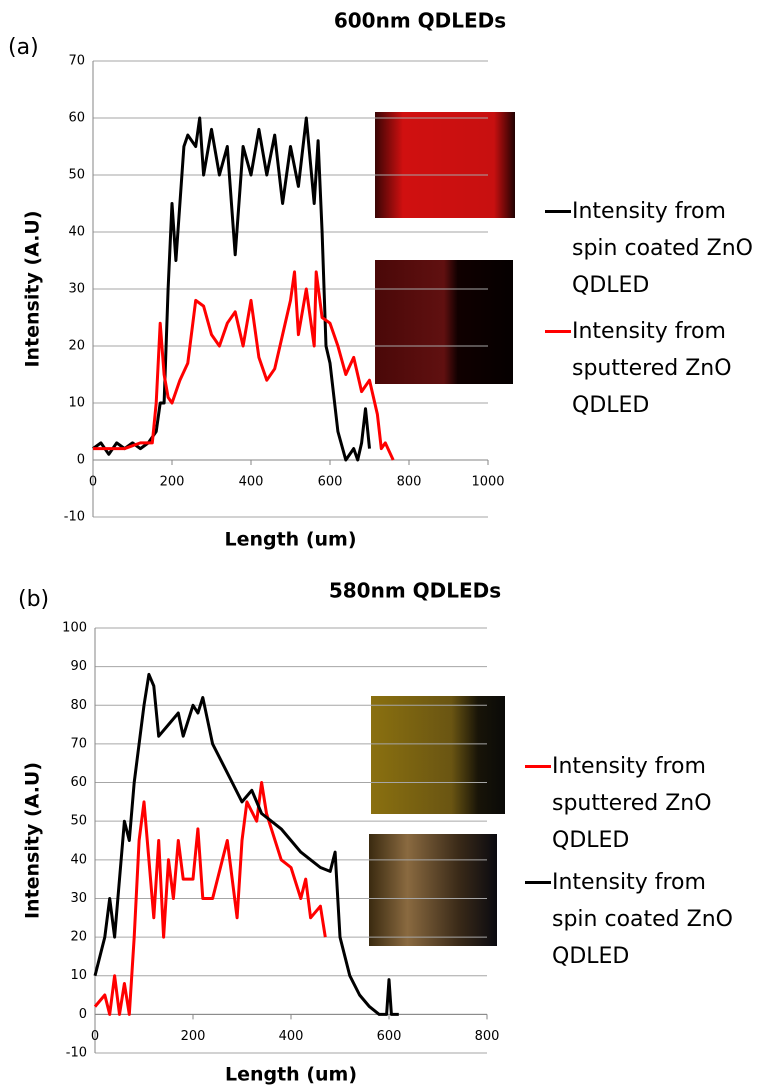  I want to click on x-tick-label: 1000, so click(487, 482).